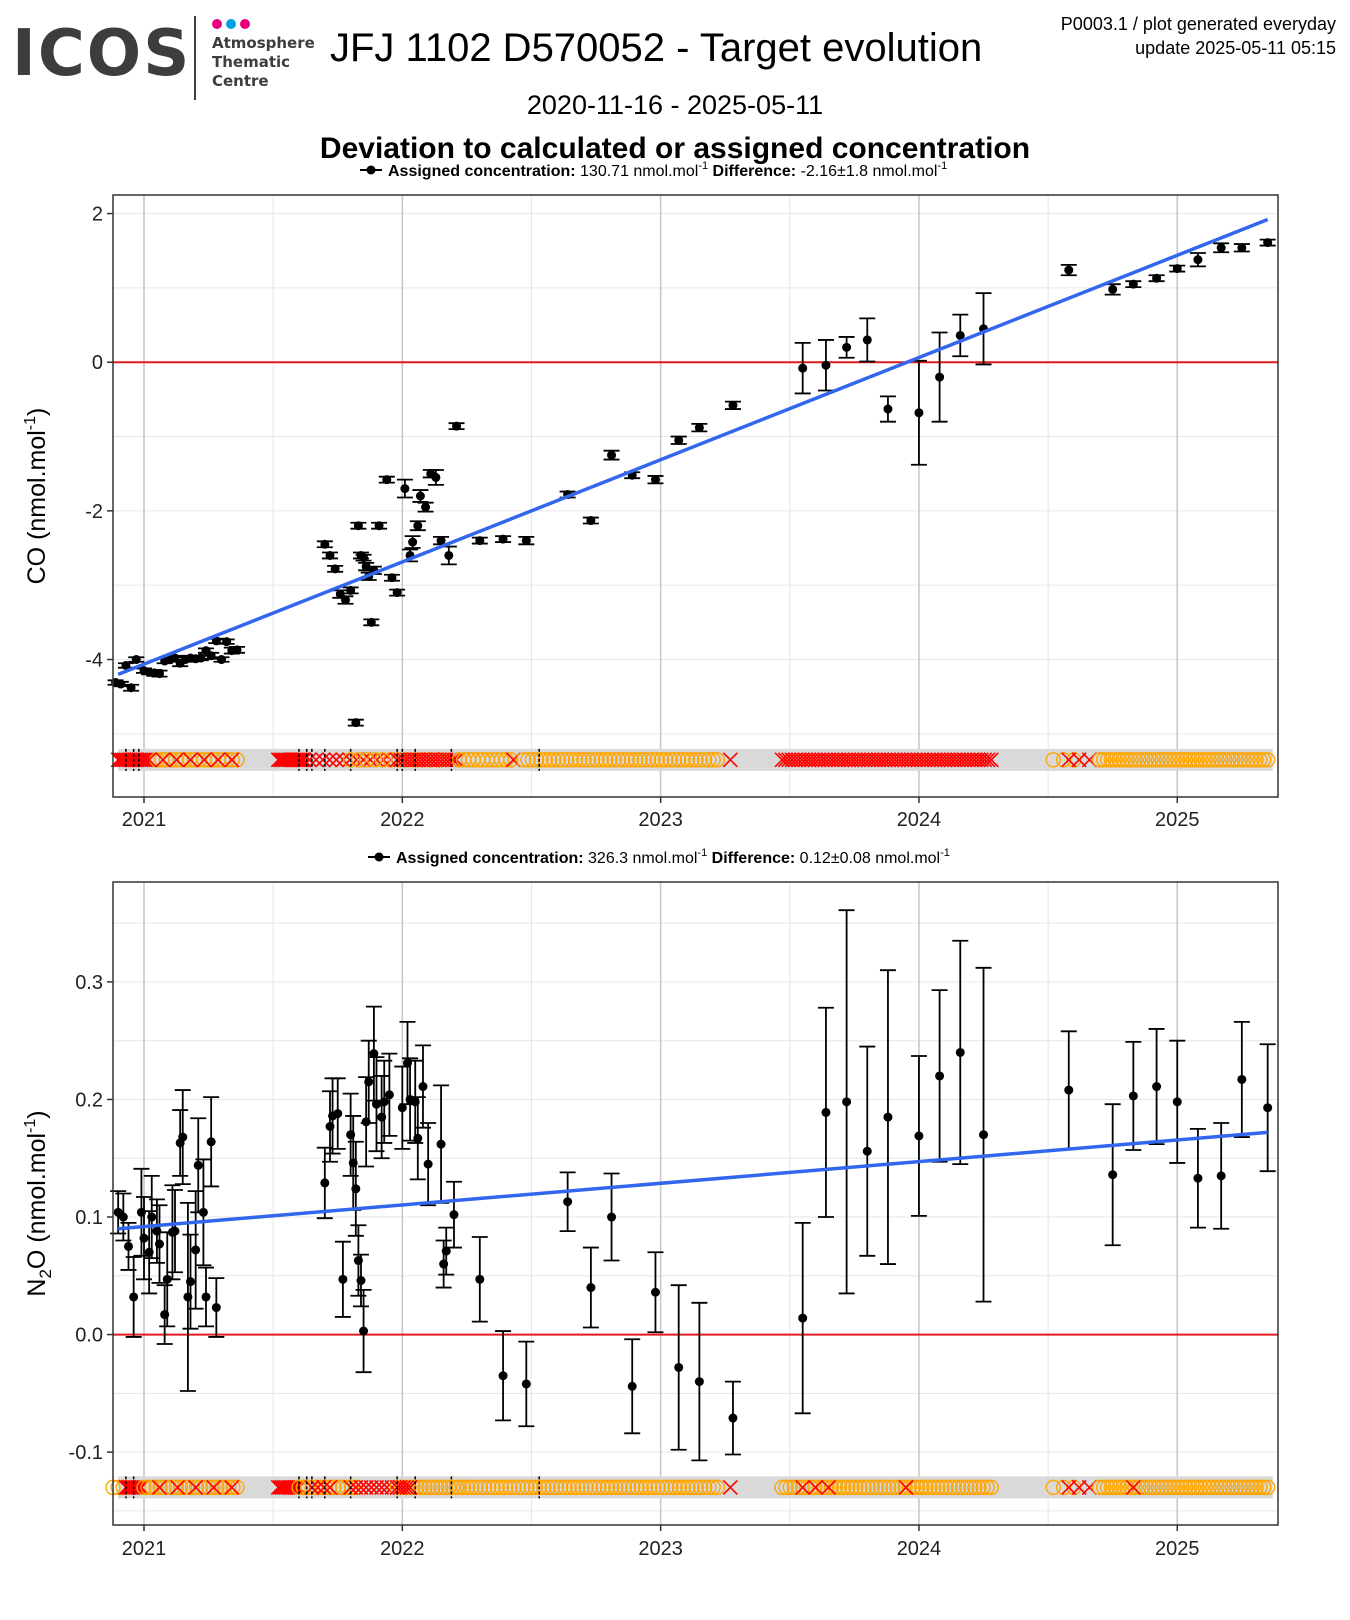 This screenshot has width=1350, height=1620. Describe the element at coordinates (919, 1549) in the screenshot. I see `x-tick-label: 2024` at that location.